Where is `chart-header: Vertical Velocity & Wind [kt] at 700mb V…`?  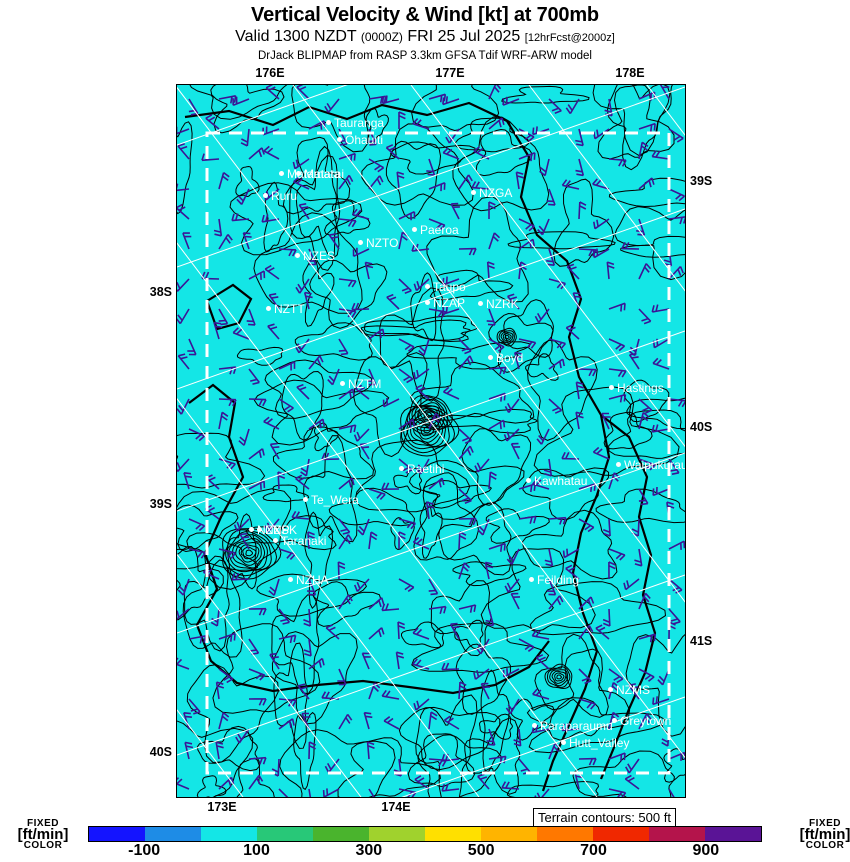 chart-header: Vertical Velocity & Wind [kt] at 700mb V… is located at coordinates (425, 31).